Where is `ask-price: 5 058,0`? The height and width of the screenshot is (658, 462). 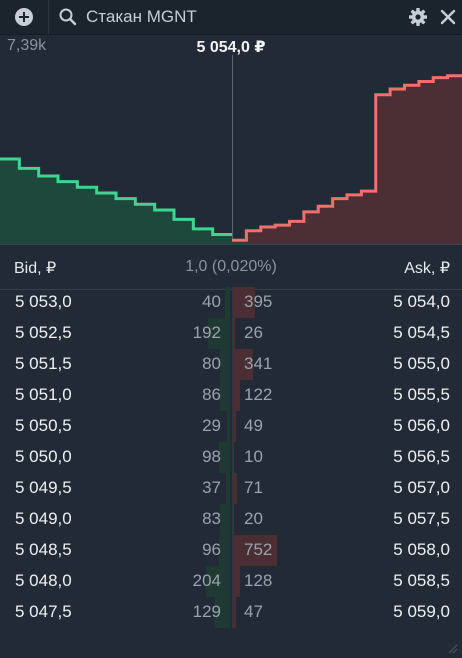 ask-price: 5 058,0 is located at coordinates (421, 549).